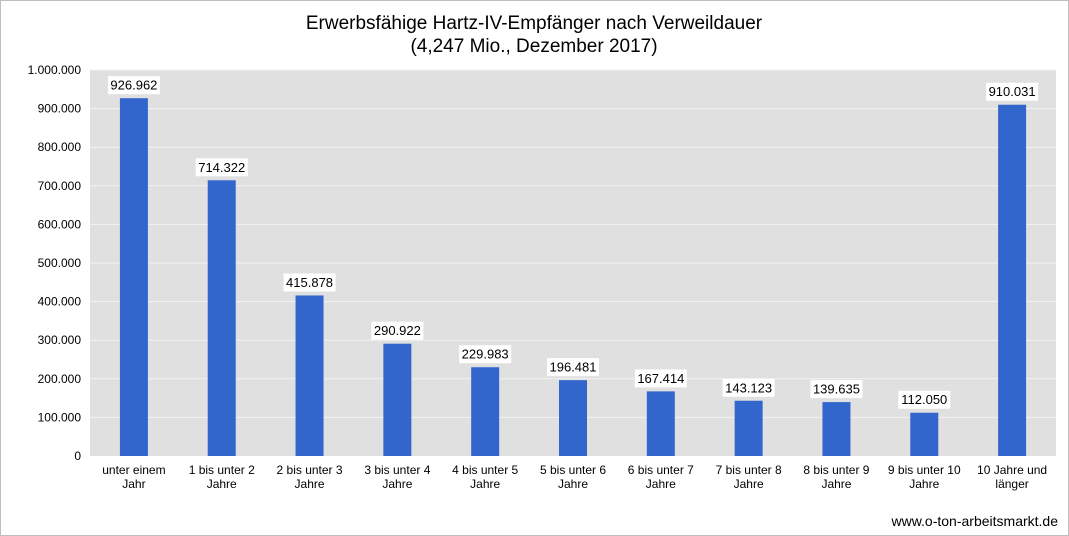 This screenshot has width=1069, height=536. What do you see at coordinates (924, 470) in the screenshot?
I see `x-category-label: 9 bis unter 10` at bounding box center [924, 470].